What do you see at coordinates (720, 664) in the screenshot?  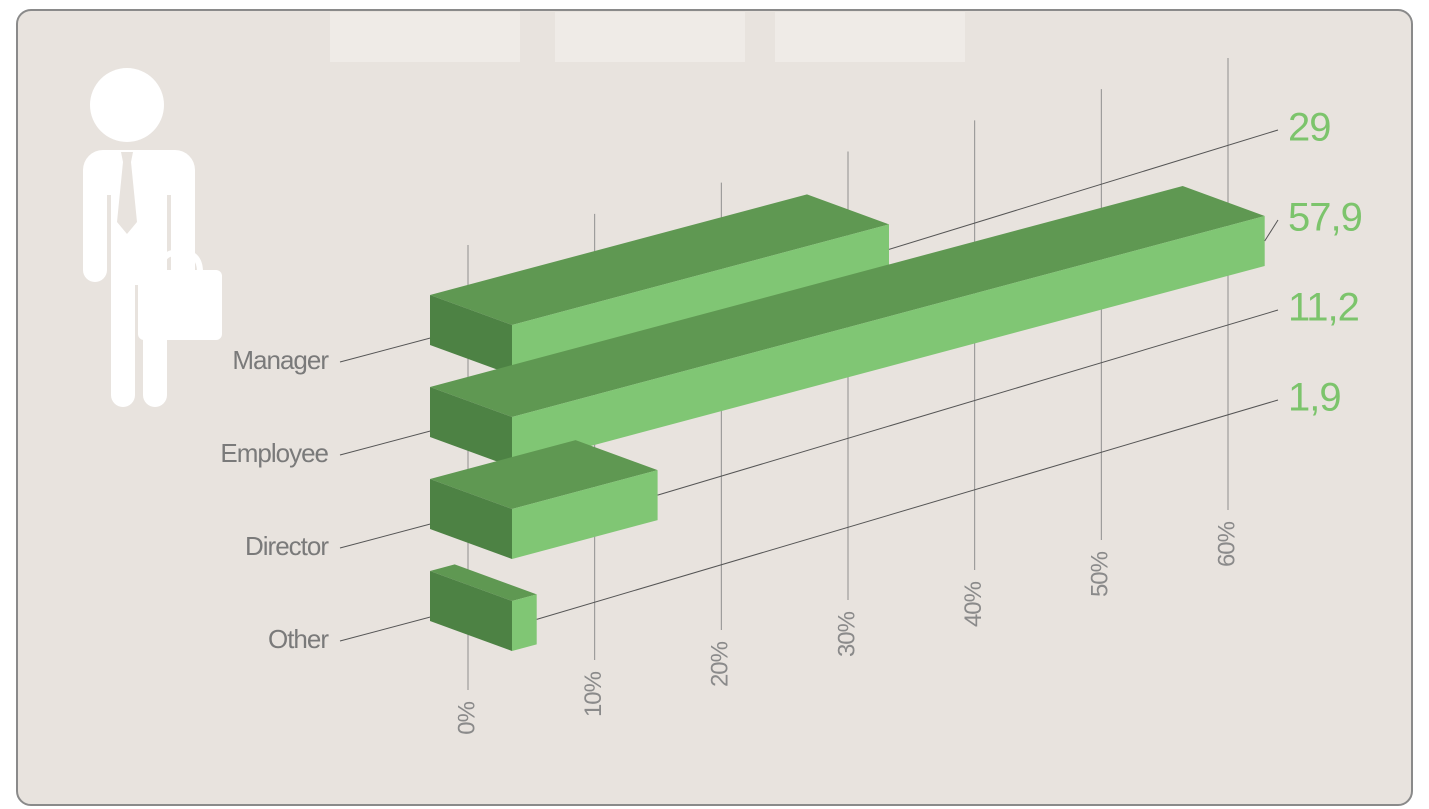 I see `x-tick-label: 20%` at bounding box center [720, 664].